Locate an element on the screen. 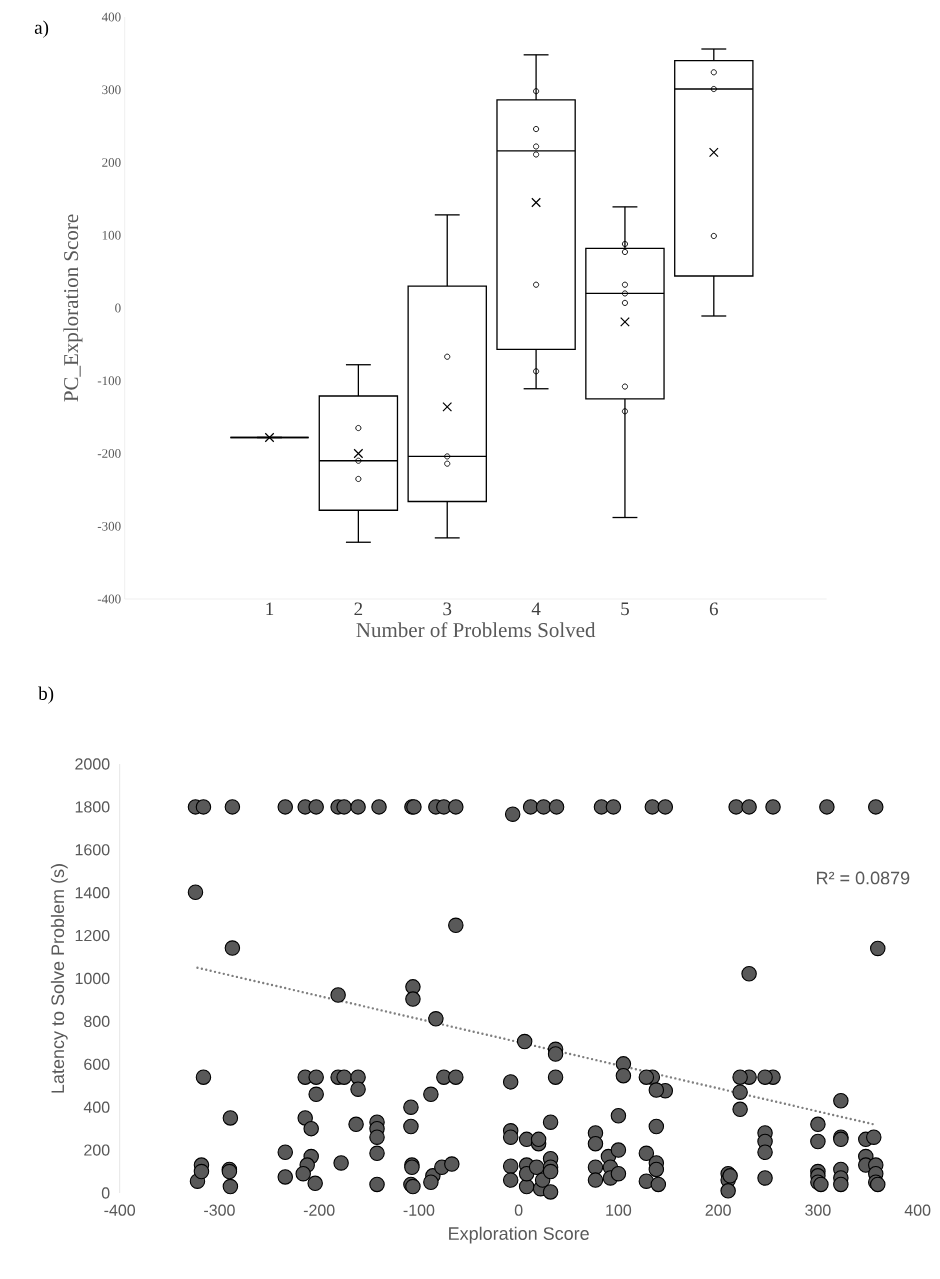 Image resolution: width=940 pixels, height=1279 pixels. x-tick-label: -300 is located at coordinates (219, 1210).